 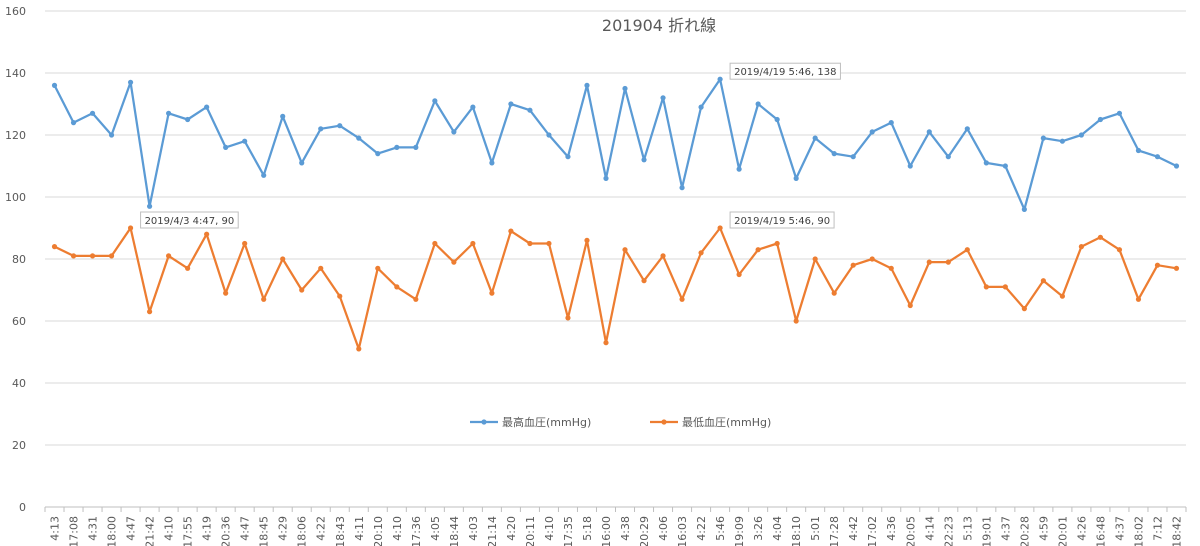 I want to click on x-tick-label: 18:43, so click(x=340, y=531).